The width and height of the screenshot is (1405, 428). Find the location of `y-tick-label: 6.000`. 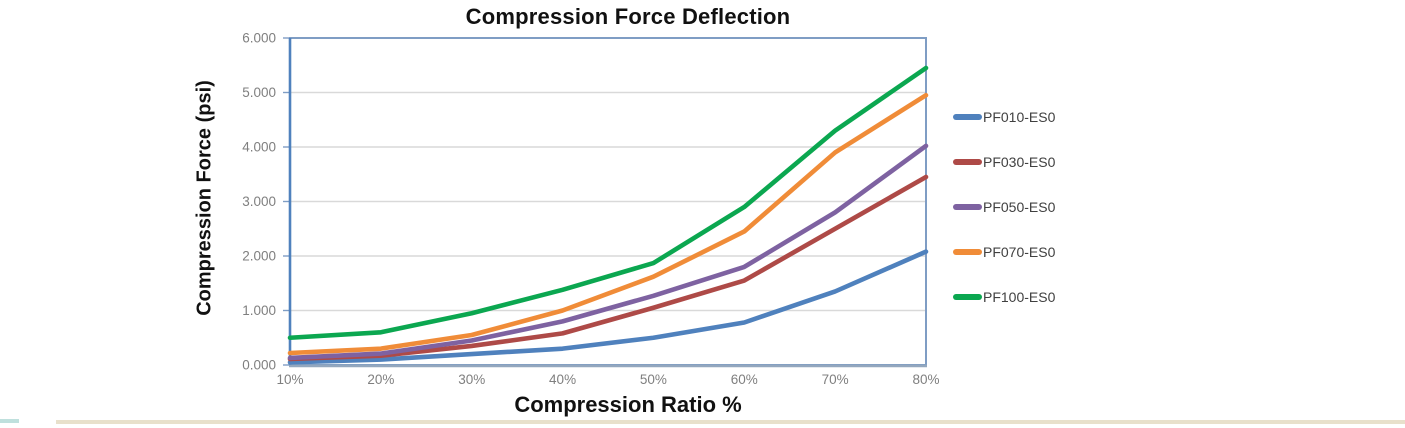

y-tick-label: 6.000 is located at coordinates (259, 38).